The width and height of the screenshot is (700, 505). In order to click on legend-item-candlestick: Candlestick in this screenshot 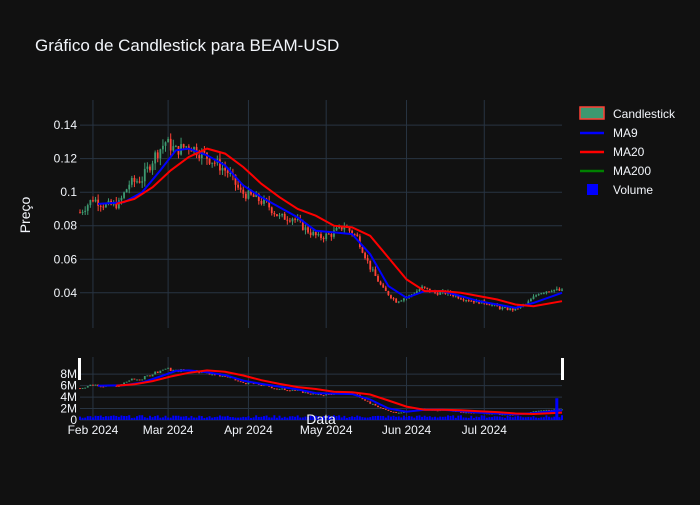, I will do `click(627, 113)`.